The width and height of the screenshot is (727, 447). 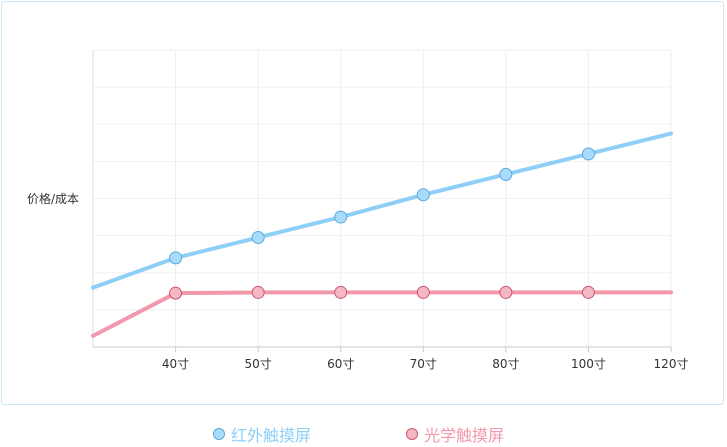 I want to click on legend-item-infrared: 红外触摸屏, so click(x=262, y=434).